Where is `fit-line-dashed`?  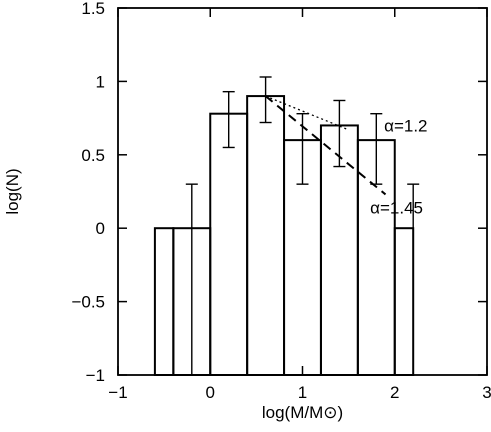
fit-line-dashed is located at coordinates (325, 145).